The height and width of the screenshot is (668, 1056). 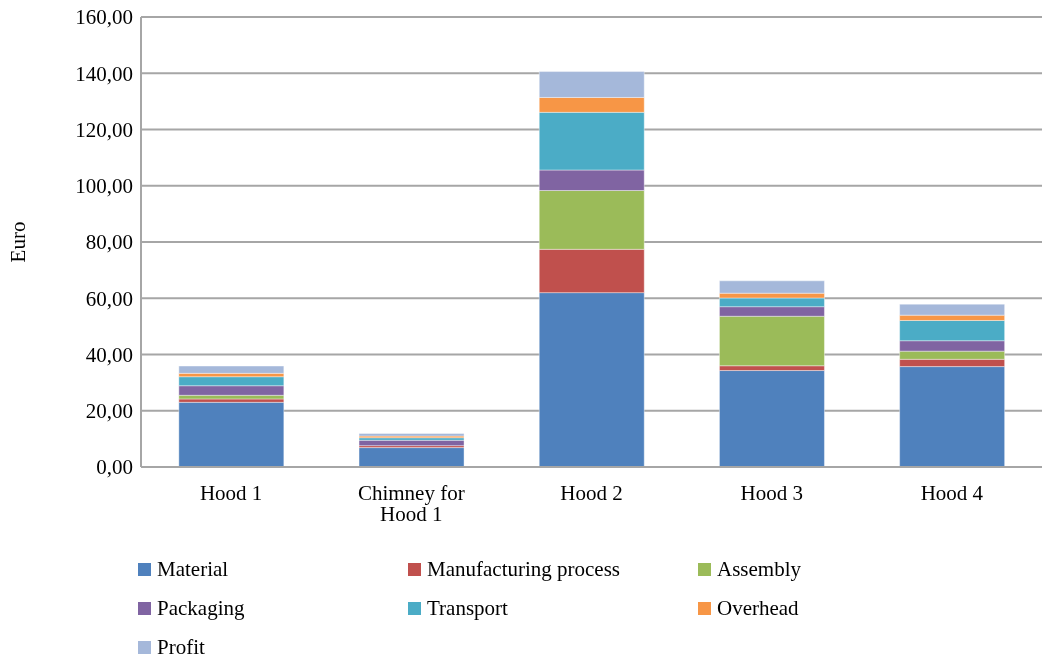 What do you see at coordinates (181, 647) in the screenshot?
I see `legend-label: Profit` at bounding box center [181, 647].